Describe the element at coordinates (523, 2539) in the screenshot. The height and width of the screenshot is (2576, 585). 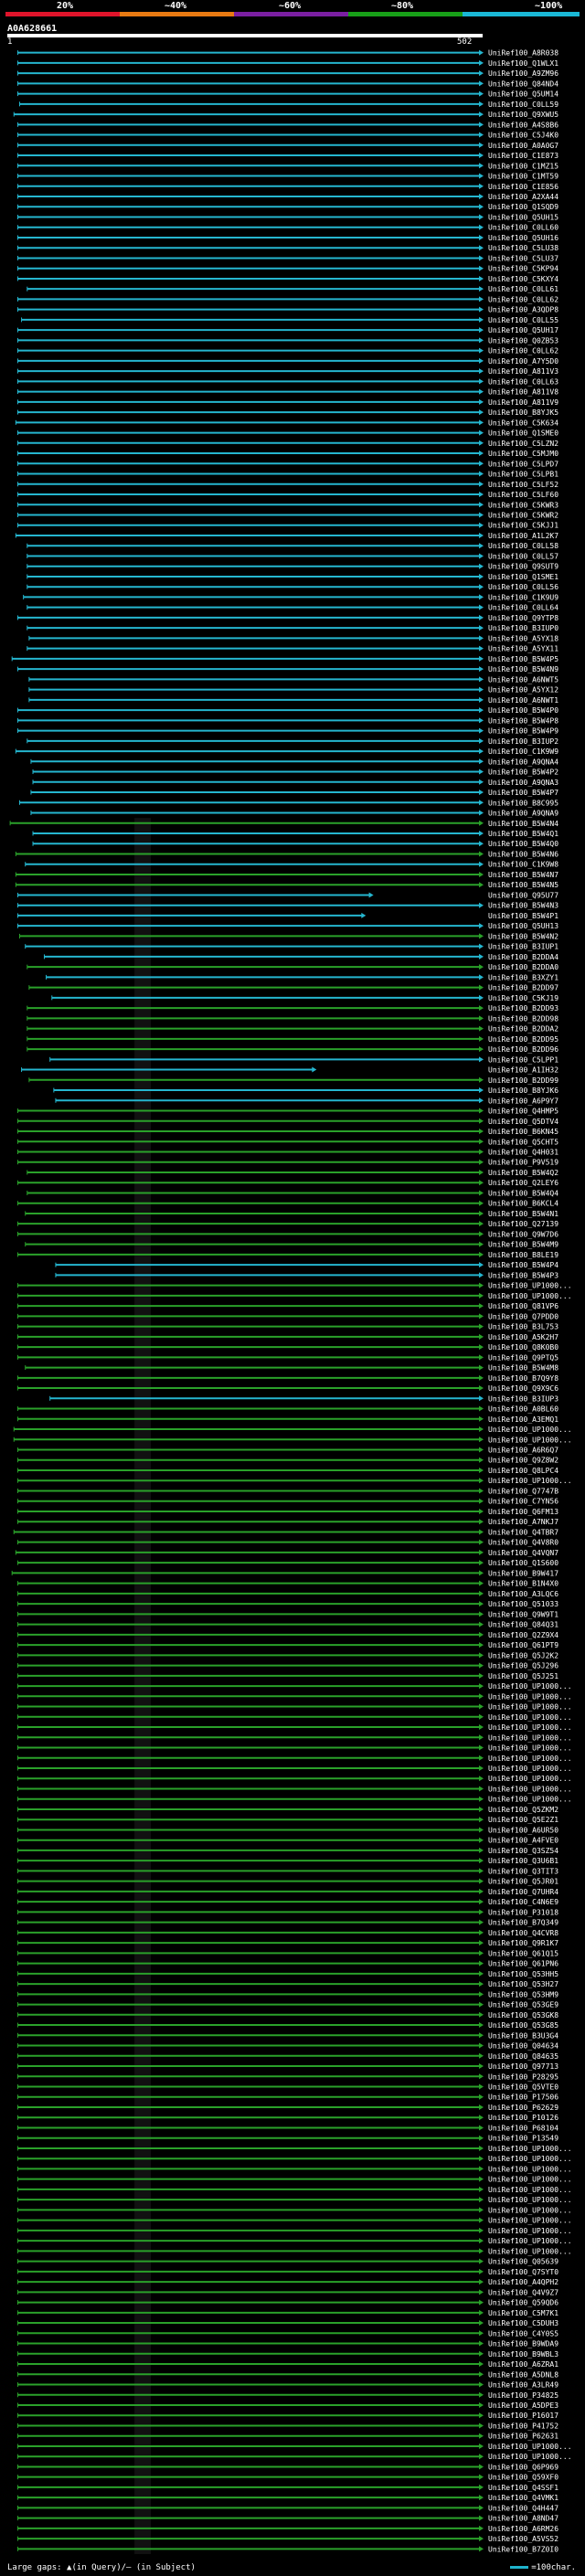
I see `hit-label: UniRef100_A5VS52` at that location.